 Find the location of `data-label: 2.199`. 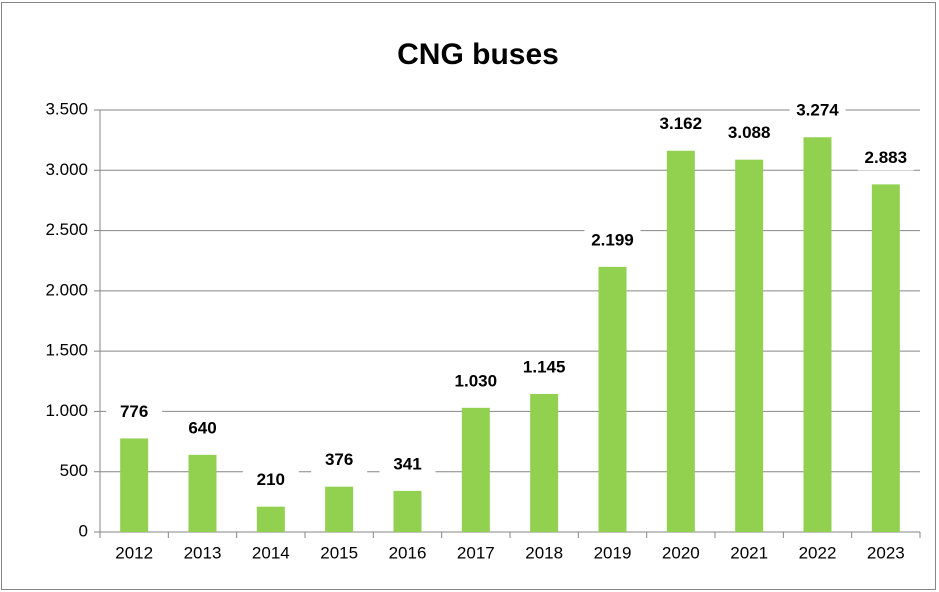

data-label: 2.199 is located at coordinates (612, 239).